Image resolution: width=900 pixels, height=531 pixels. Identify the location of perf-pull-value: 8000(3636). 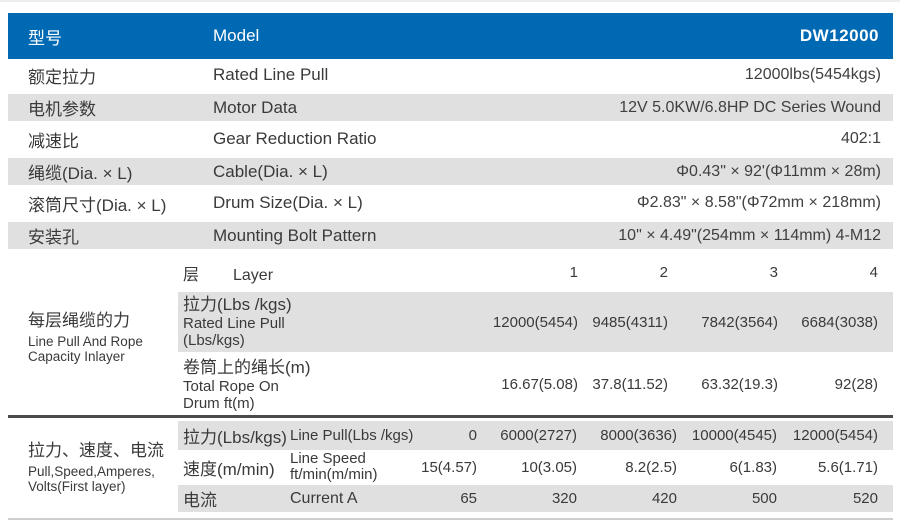
(638, 435).